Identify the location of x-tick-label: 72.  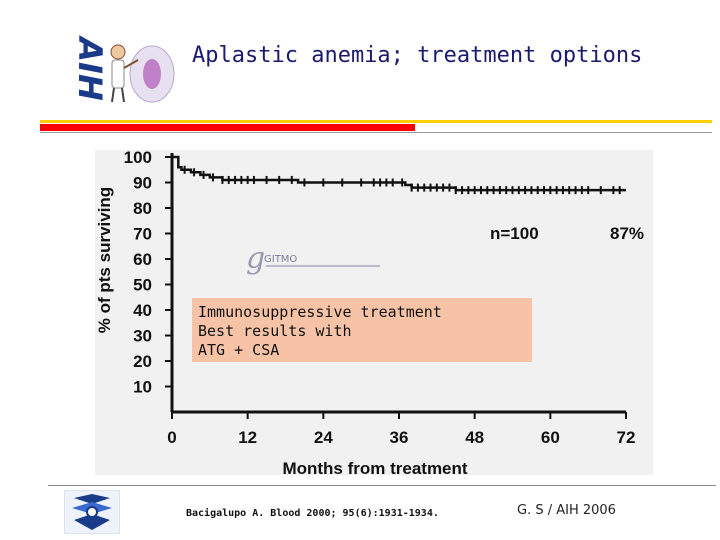
(626, 437).